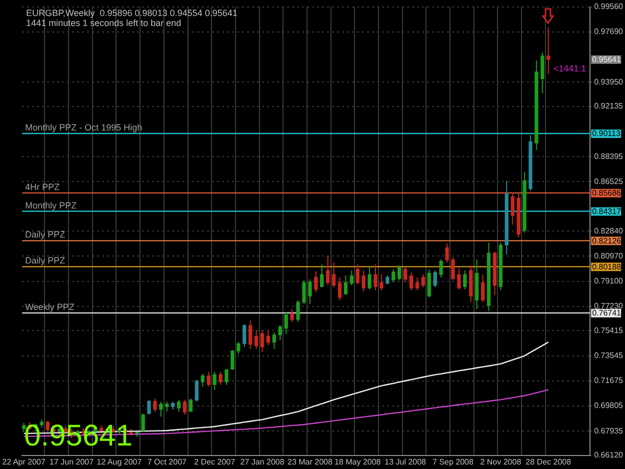 This screenshot has height=469, width=625. What do you see at coordinates (607, 313) in the screenshot?
I see `text: 0.76741` at bounding box center [607, 313].